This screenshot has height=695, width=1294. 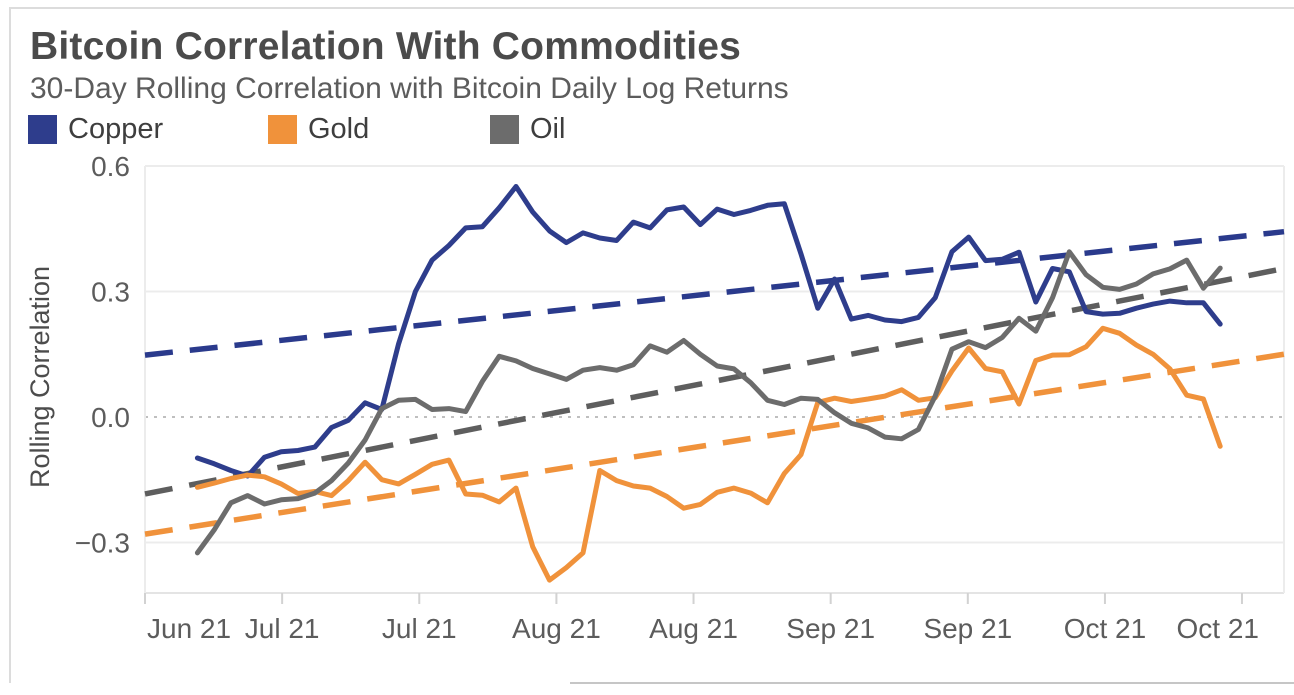 What do you see at coordinates (548, 129) in the screenshot?
I see `legend-label: Oil` at bounding box center [548, 129].